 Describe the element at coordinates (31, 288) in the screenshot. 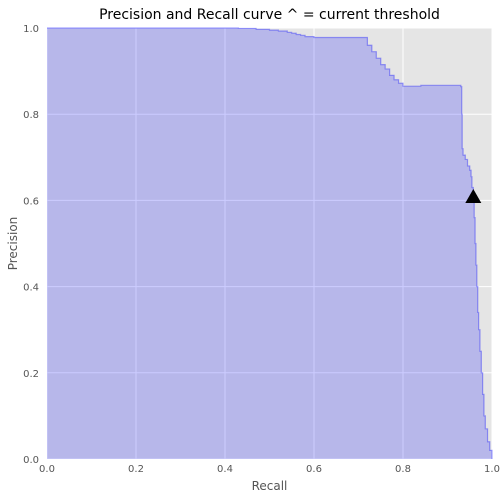

I see `y-tick-label: 0.4` at that location.